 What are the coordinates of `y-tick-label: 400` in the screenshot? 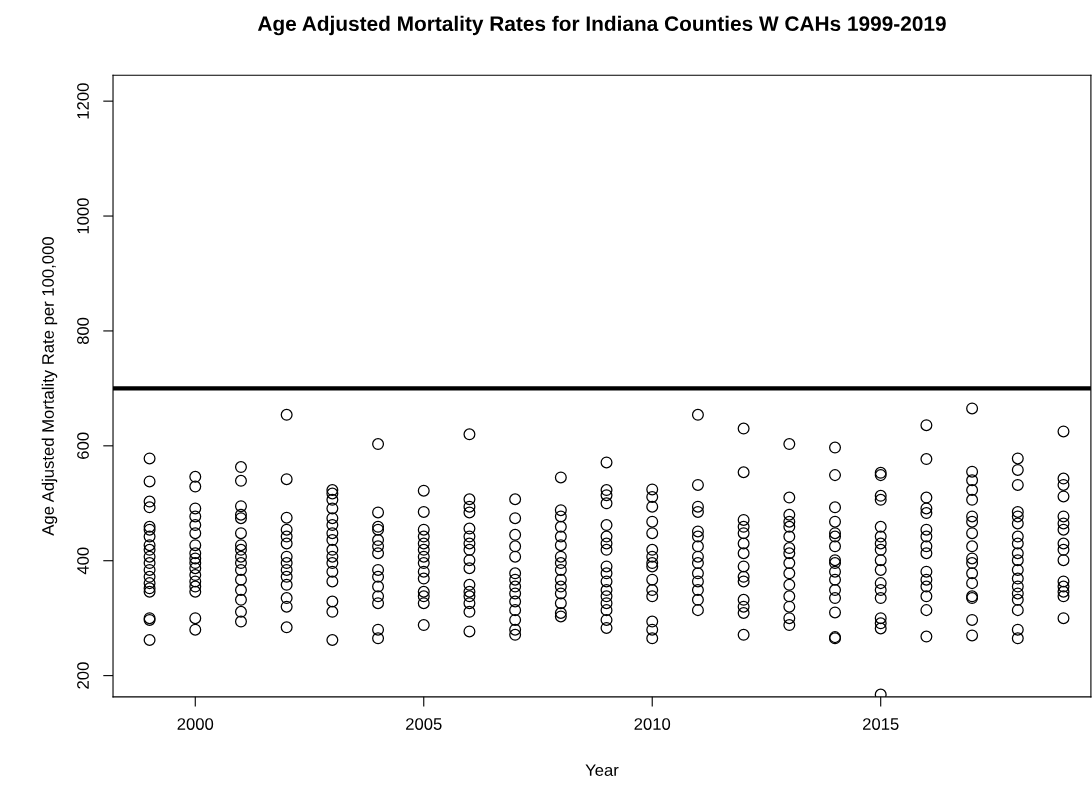 It's located at (83, 561).